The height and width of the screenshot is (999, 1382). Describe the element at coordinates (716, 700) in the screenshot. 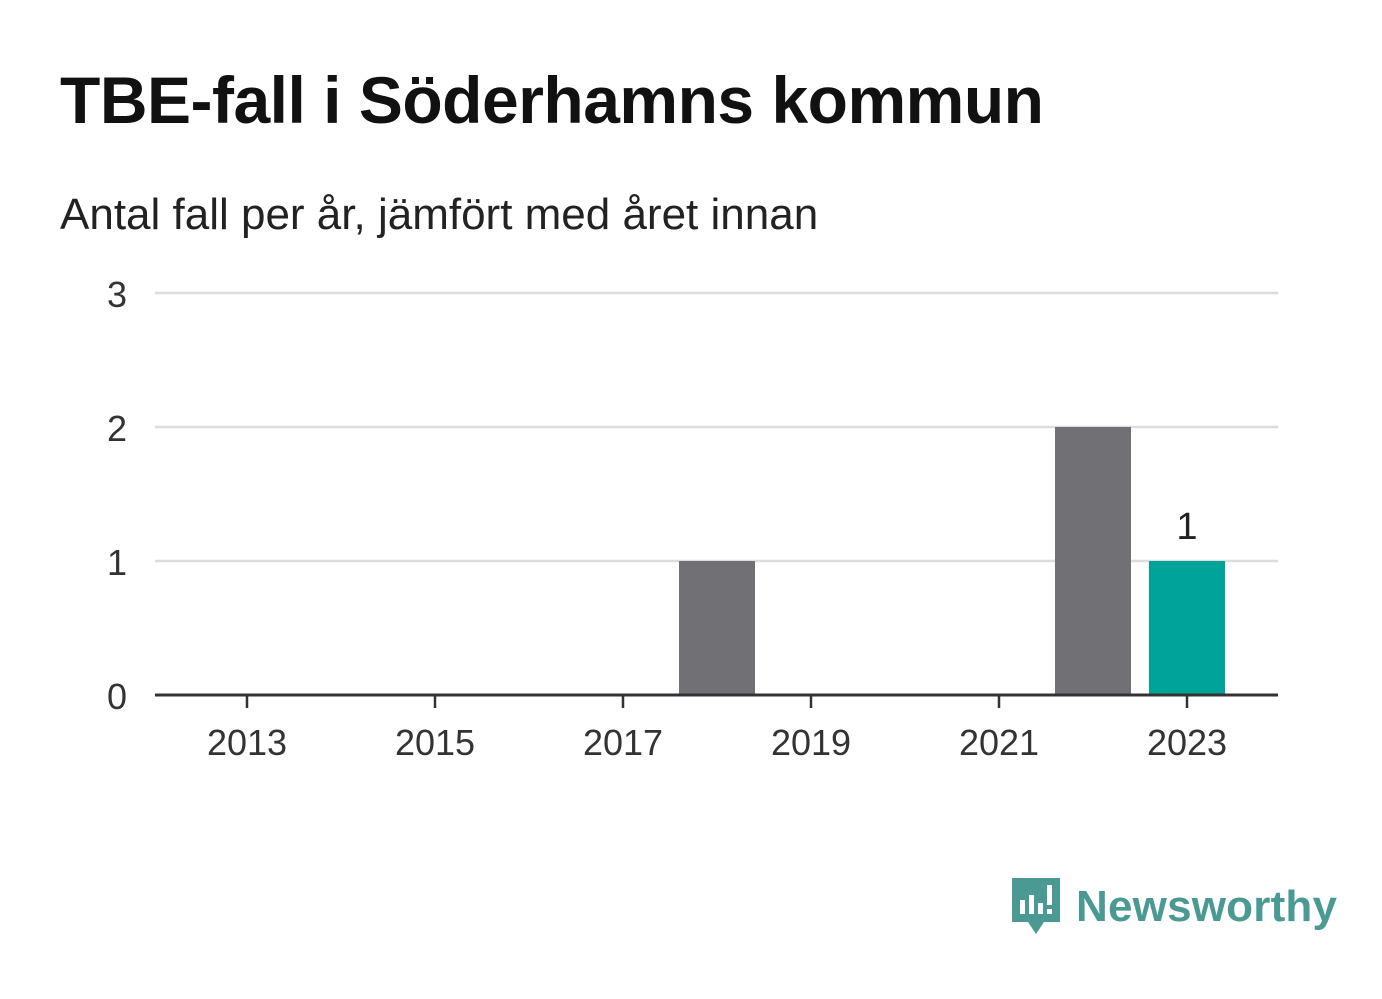

I see `axes` at that location.